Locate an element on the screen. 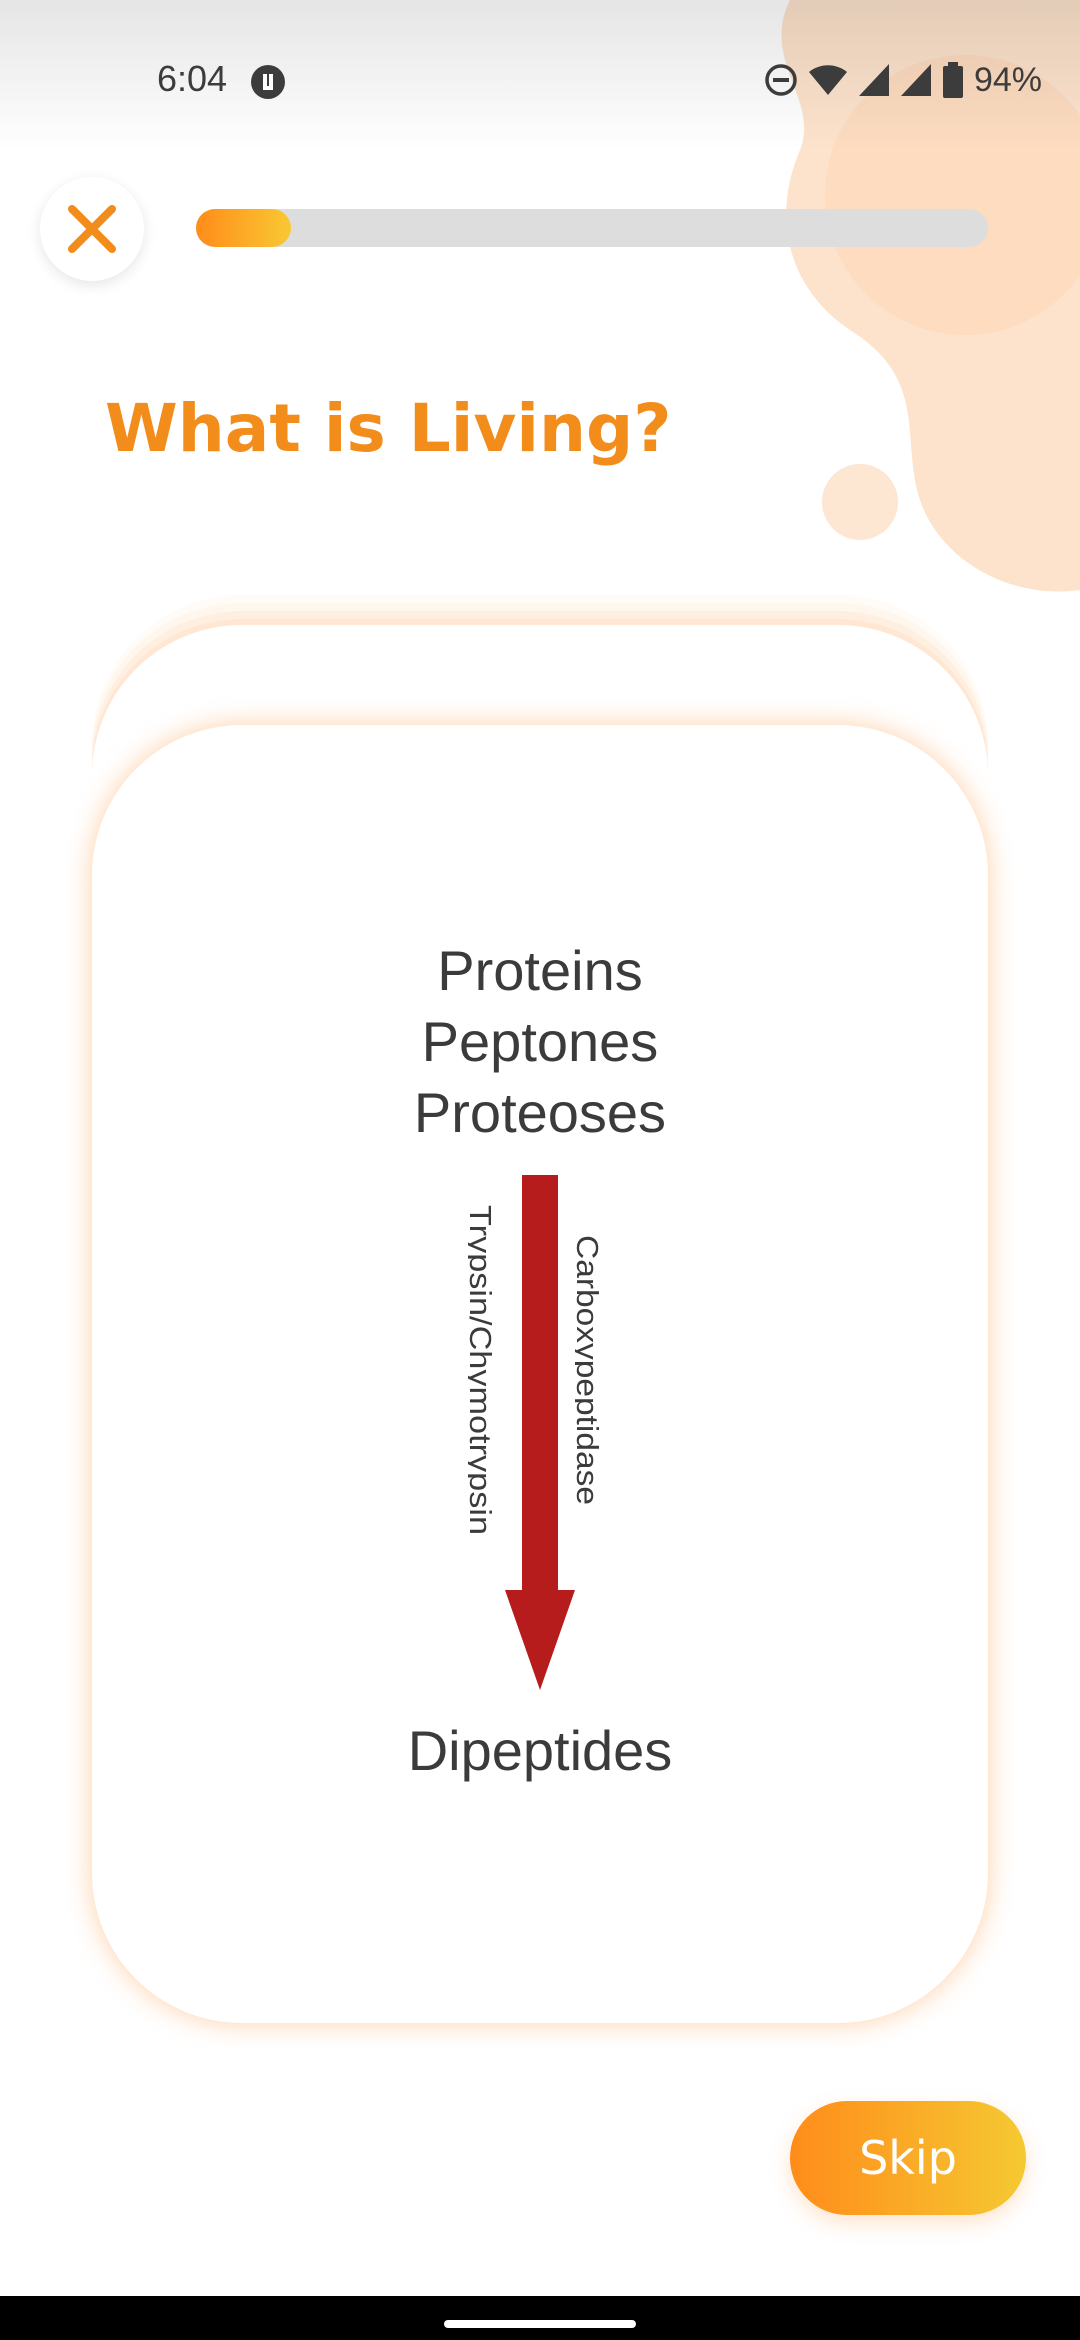  status-time: 6:04 is located at coordinates (192, 78).